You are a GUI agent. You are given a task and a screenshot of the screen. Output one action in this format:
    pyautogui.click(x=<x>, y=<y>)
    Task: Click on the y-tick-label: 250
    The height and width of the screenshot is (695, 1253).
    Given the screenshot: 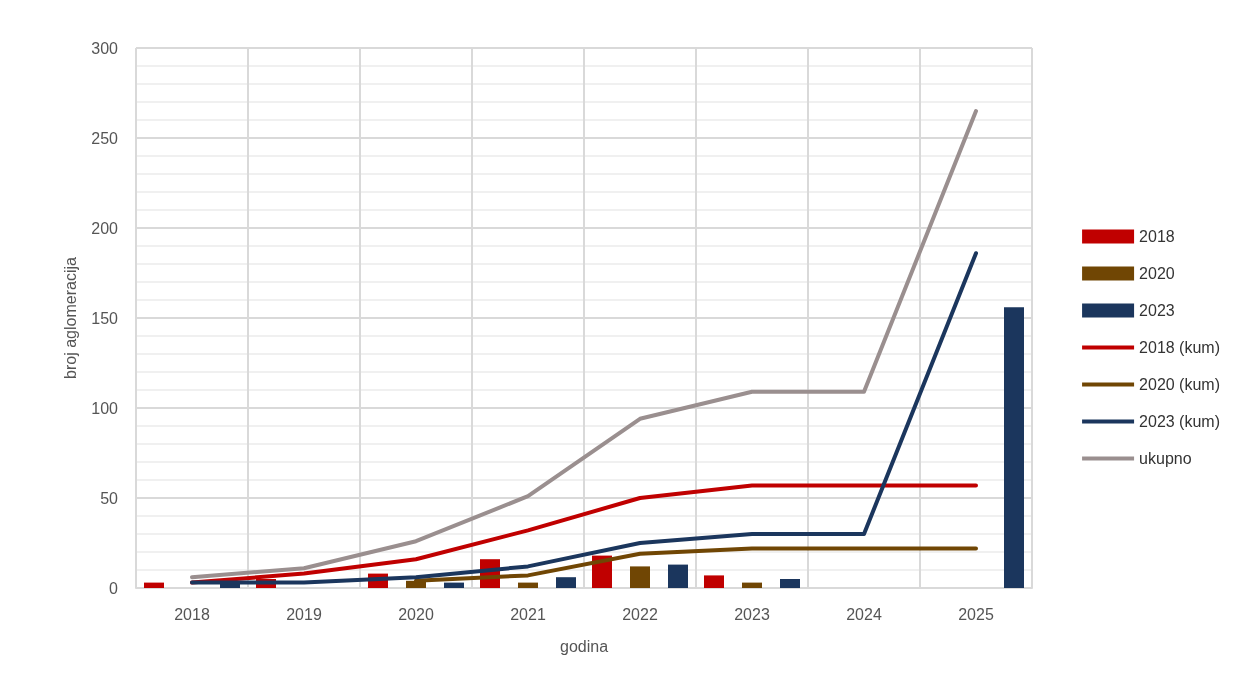 What is the action you would take?
    pyautogui.click(x=105, y=138)
    